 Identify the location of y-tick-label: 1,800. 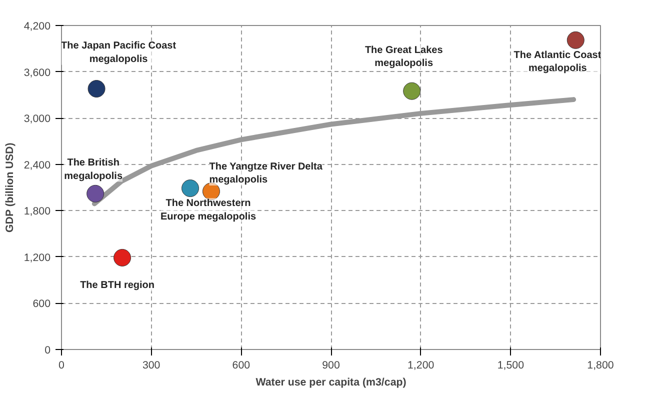
(37, 212).